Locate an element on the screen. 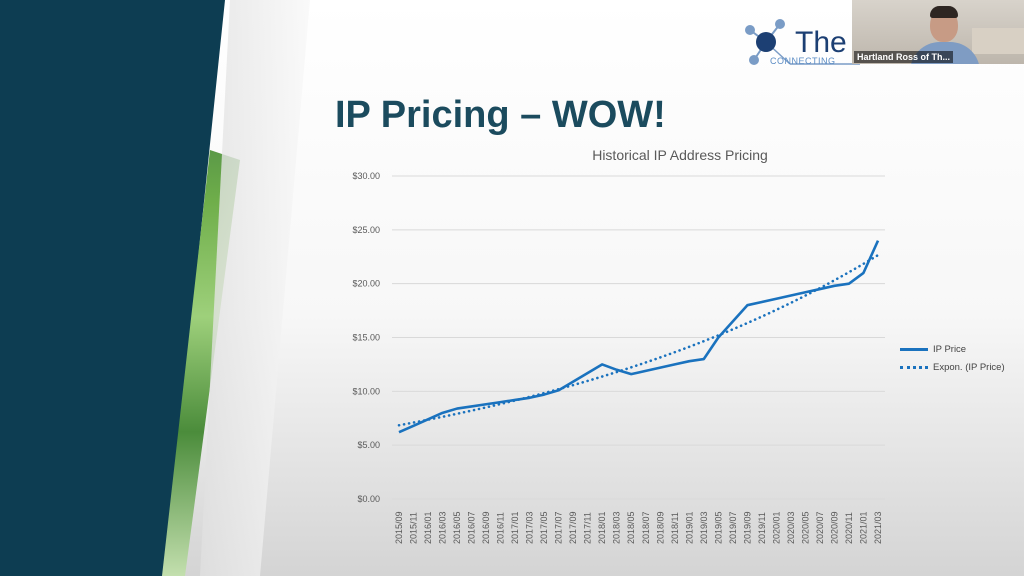 The width and height of the screenshot is (1024, 576). slide-title: IP Pricing – WOW! is located at coordinates (500, 115).